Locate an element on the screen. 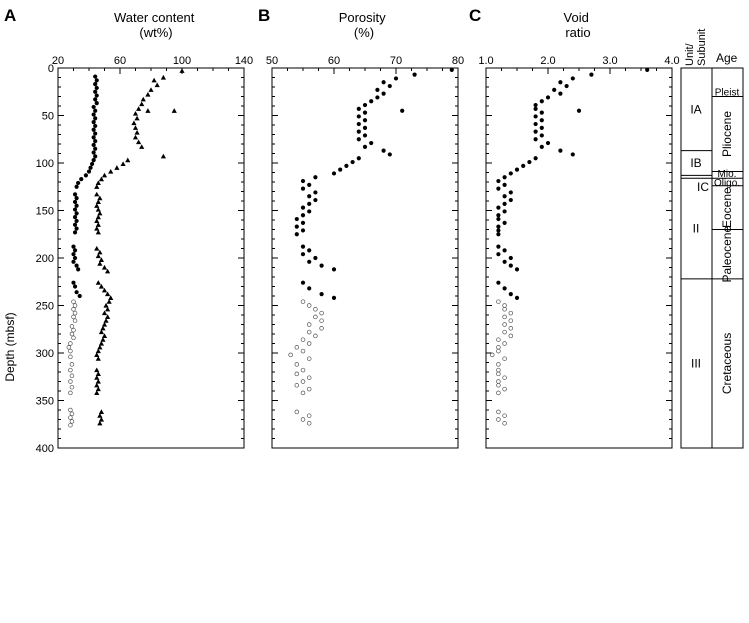 This screenshot has width=749, height=623. panel-c-marks is located at coordinates (569, 246).